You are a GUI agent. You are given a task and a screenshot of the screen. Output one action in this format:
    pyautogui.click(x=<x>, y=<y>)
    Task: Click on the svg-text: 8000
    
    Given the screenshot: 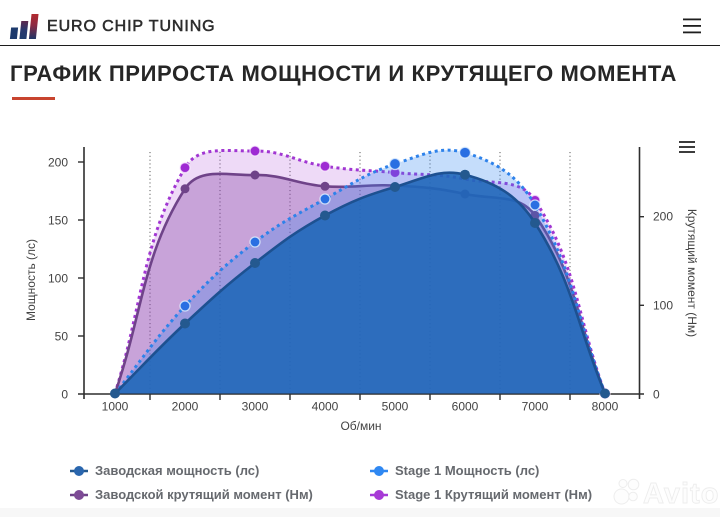 What is the action you would take?
    pyautogui.click(x=605, y=407)
    